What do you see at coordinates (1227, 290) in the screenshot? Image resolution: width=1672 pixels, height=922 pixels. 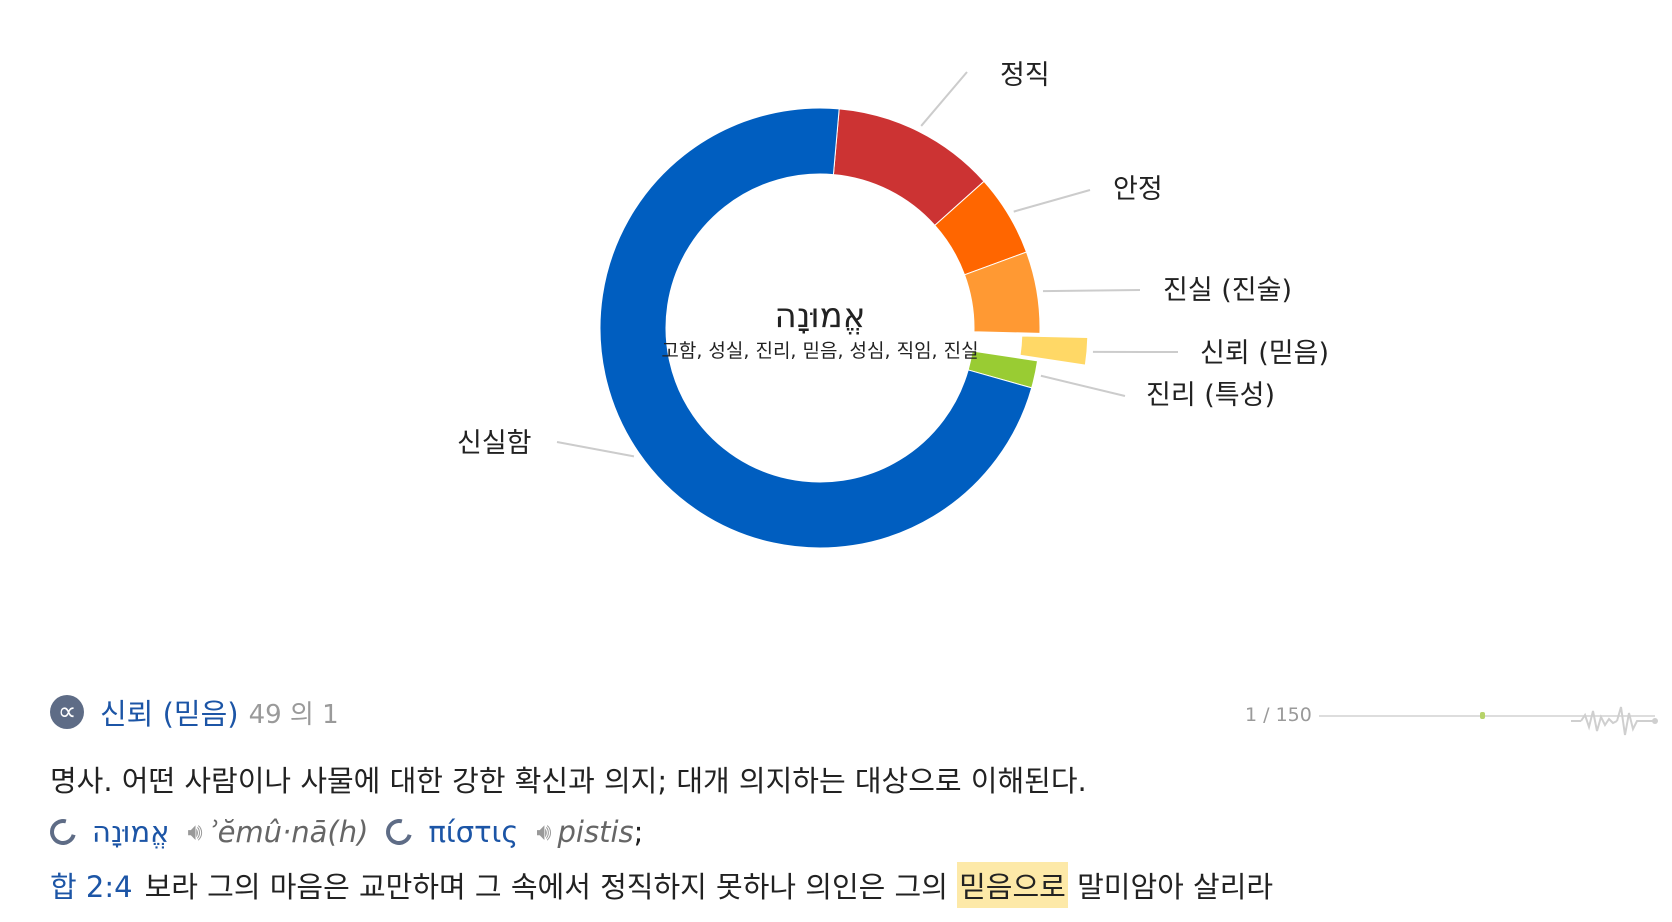 I see `chart-slice-label: 진실 (진술)` at bounding box center [1227, 290].